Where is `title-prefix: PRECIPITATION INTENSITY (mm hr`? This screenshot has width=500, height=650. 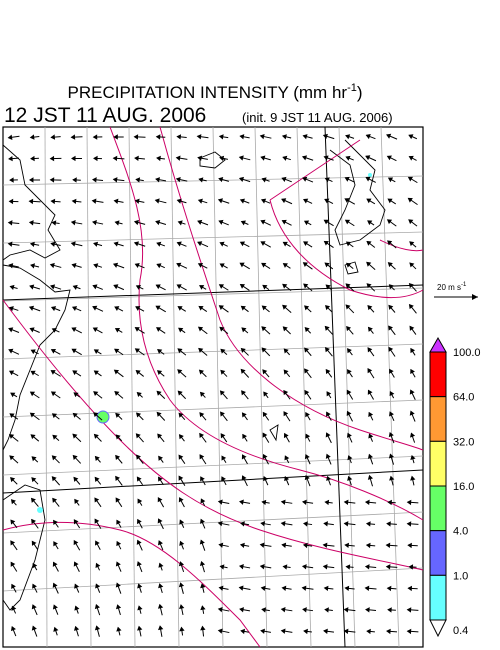
title-prefix: PRECIPITATION INTENSITY (mm hr is located at coordinates (207, 92).